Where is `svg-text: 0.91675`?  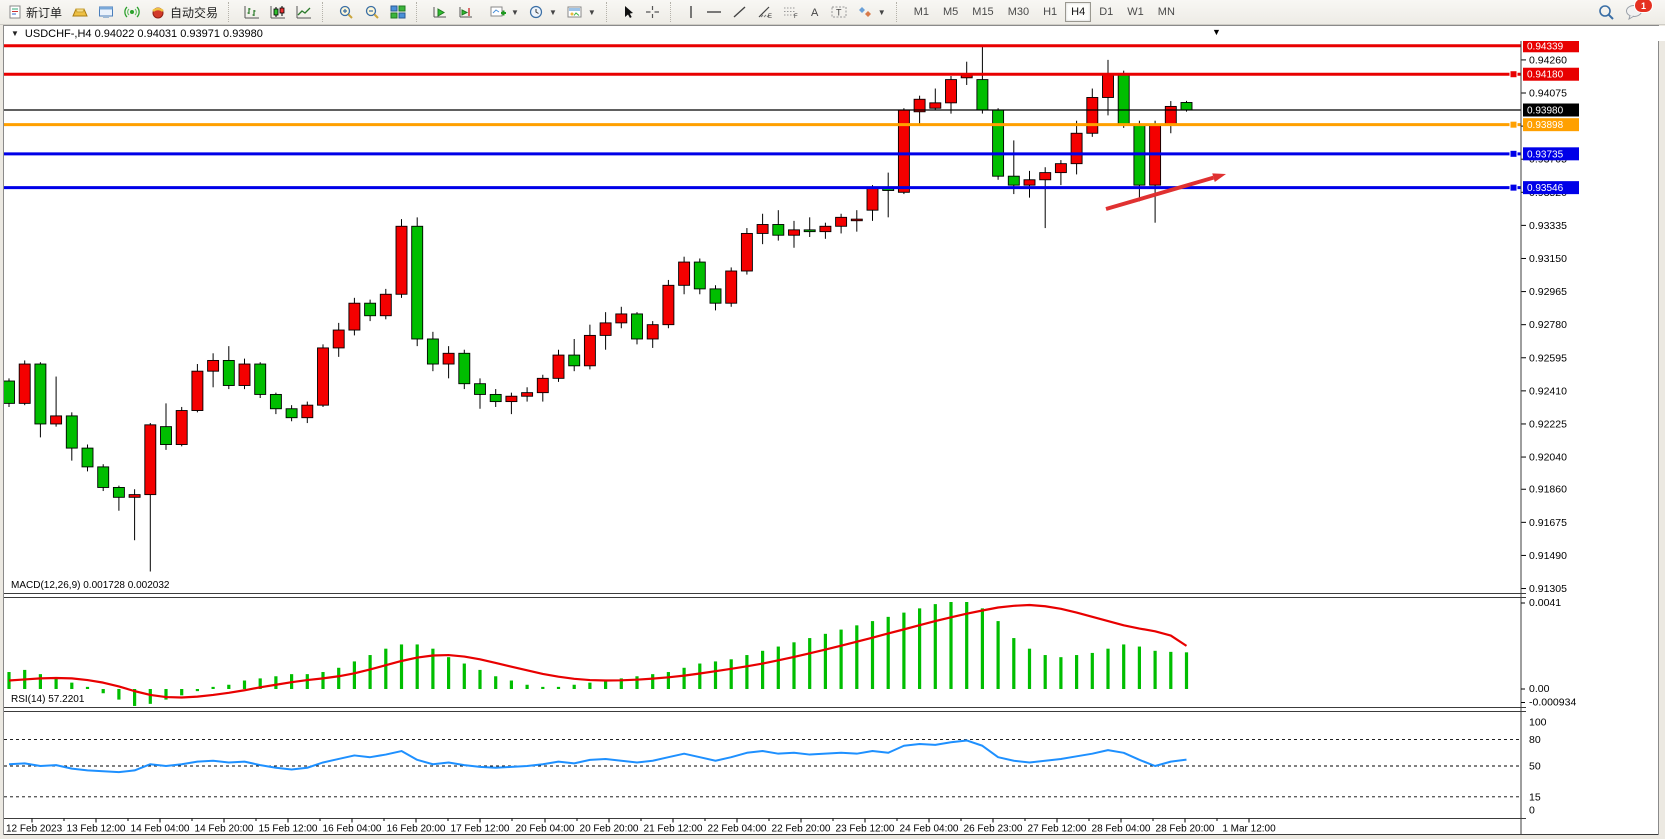
svg-text: 0.91675 is located at coordinates (1548, 523).